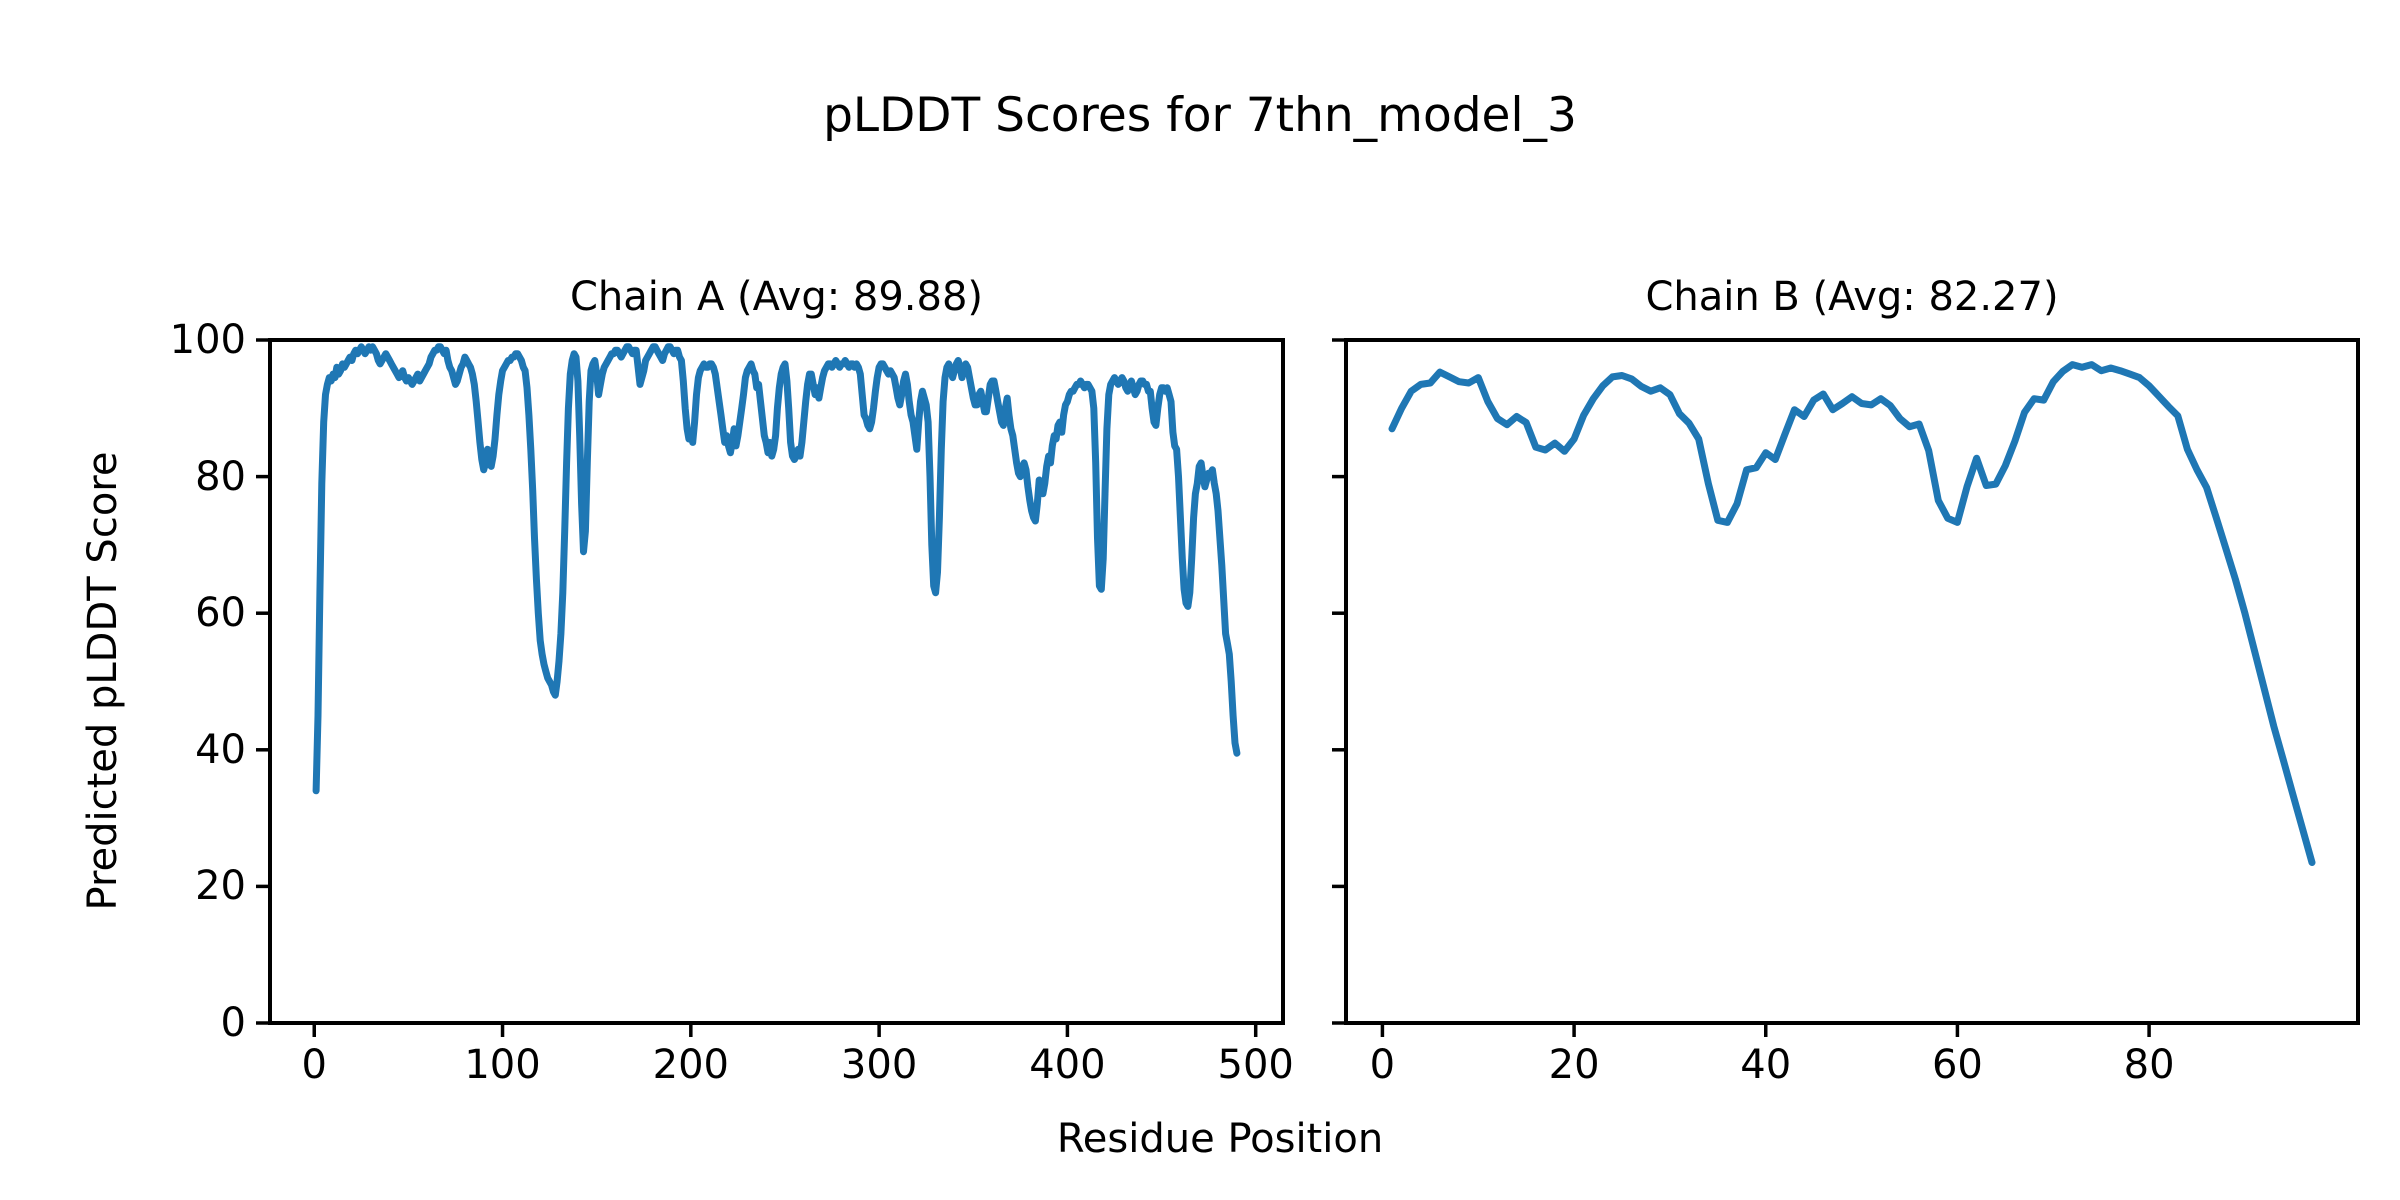 The width and height of the screenshot is (2400, 1200). What do you see at coordinates (220, 613) in the screenshot?
I see `plot-a-y-tick-label: 60` at bounding box center [220, 613].